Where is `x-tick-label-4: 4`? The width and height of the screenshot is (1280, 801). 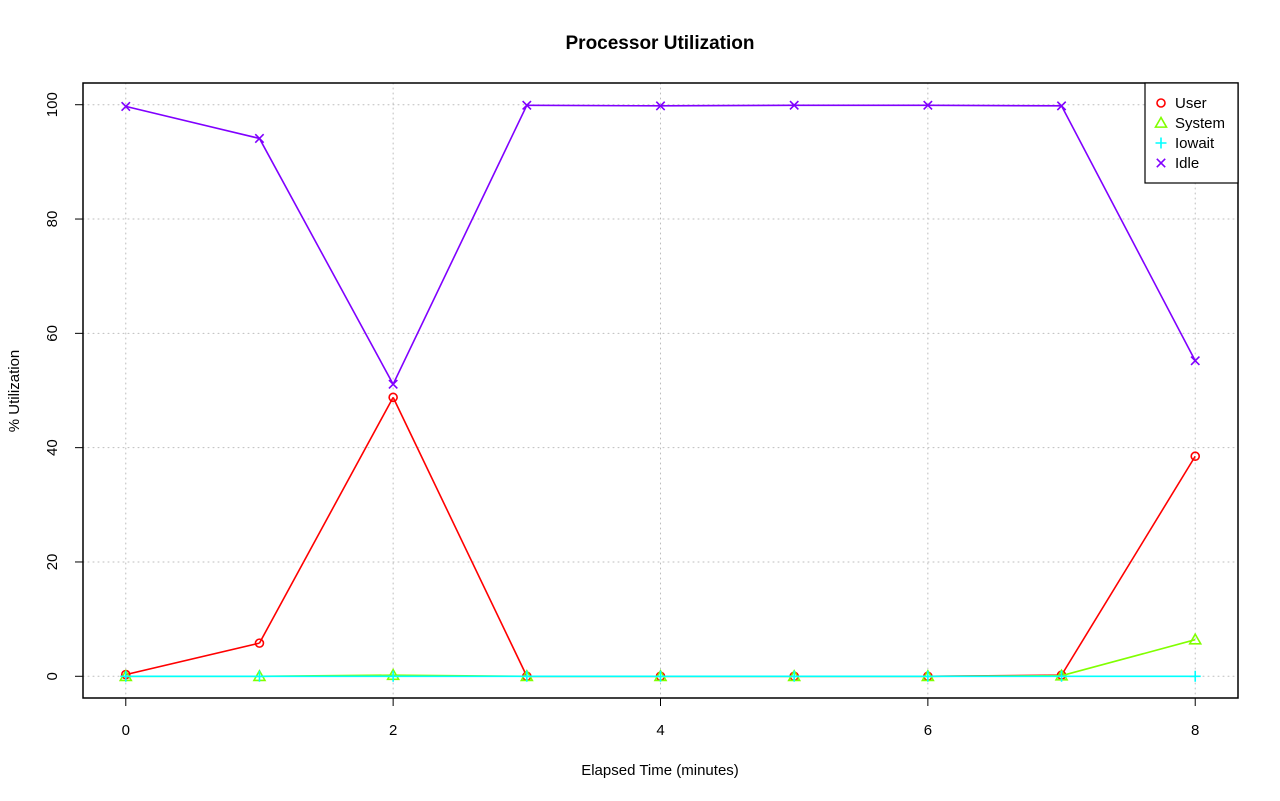
x-tick-label-4: 4 is located at coordinates (660, 730).